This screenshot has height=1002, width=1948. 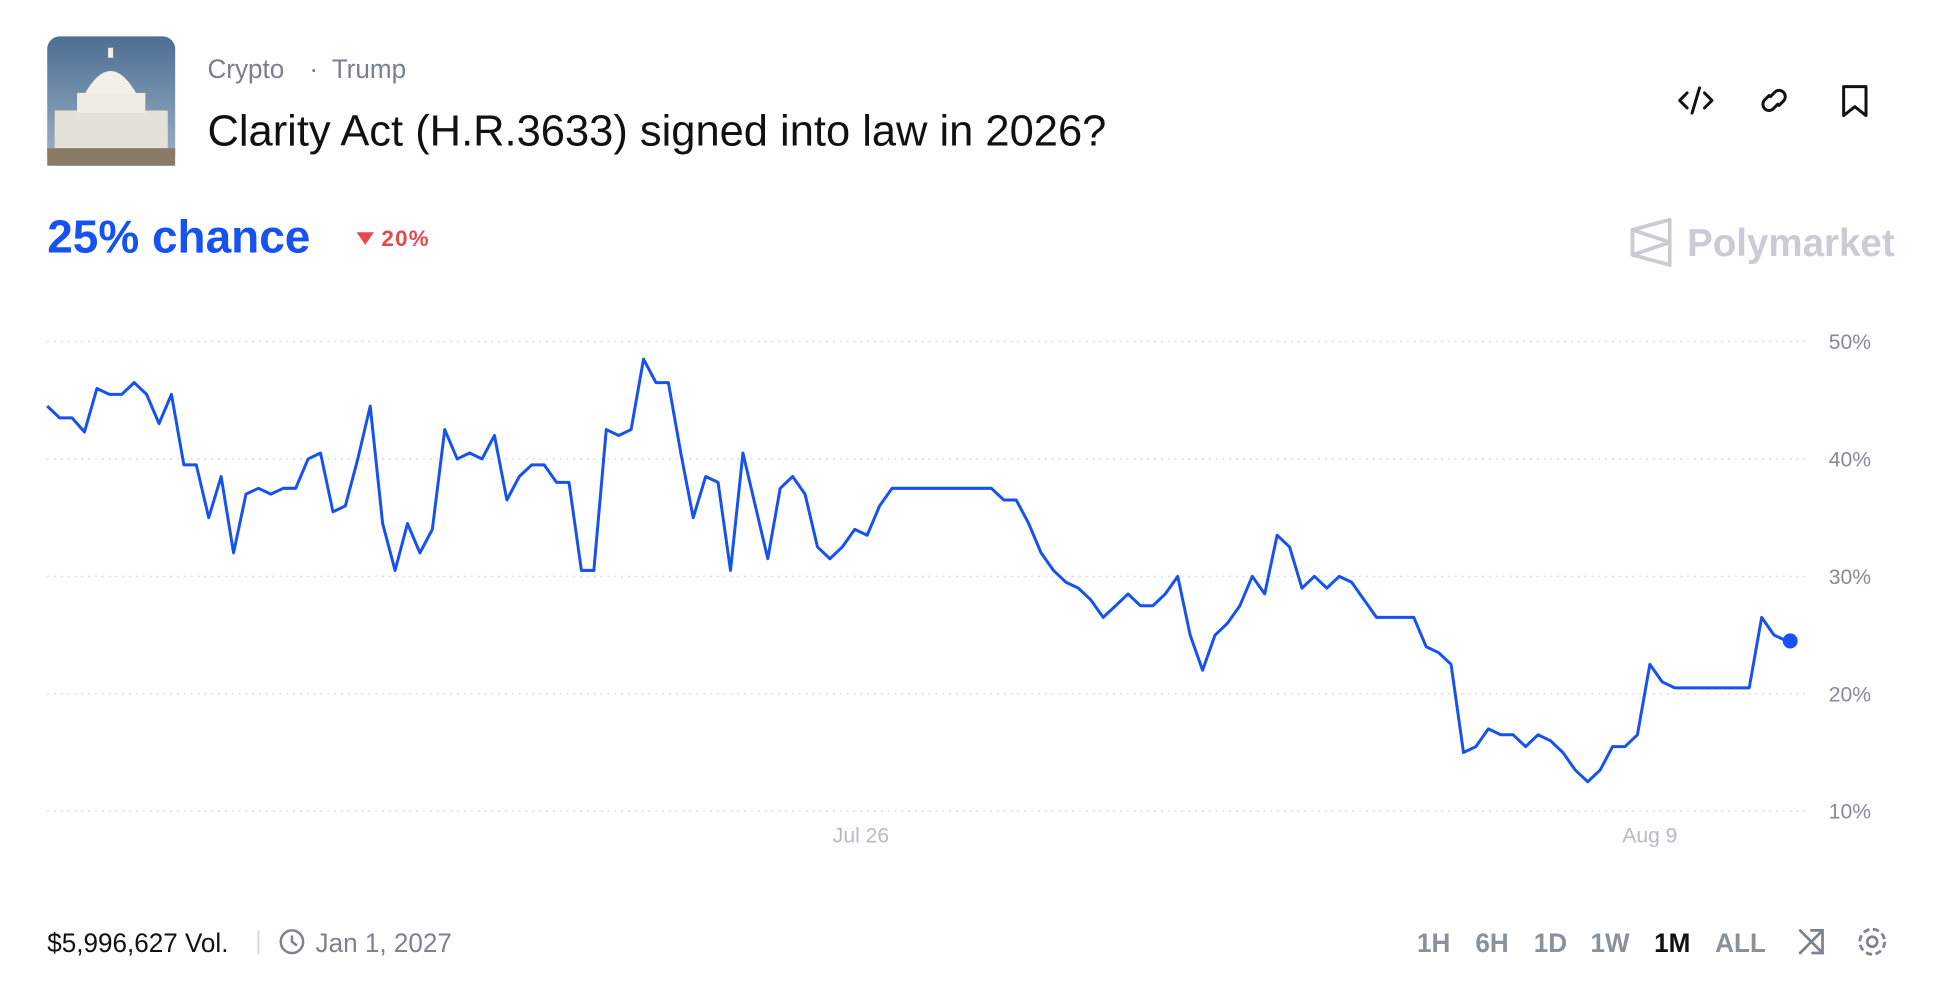 I want to click on volume: $5,996,627 Vol., so click(x=137, y=943).